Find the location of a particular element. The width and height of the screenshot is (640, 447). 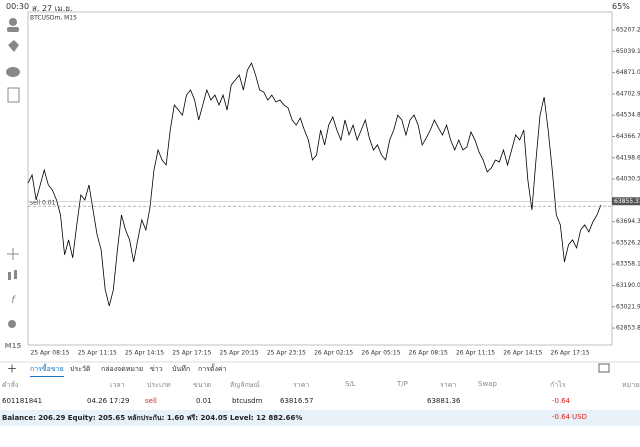

status-battery: 65% is located at coordinates (621, 6).